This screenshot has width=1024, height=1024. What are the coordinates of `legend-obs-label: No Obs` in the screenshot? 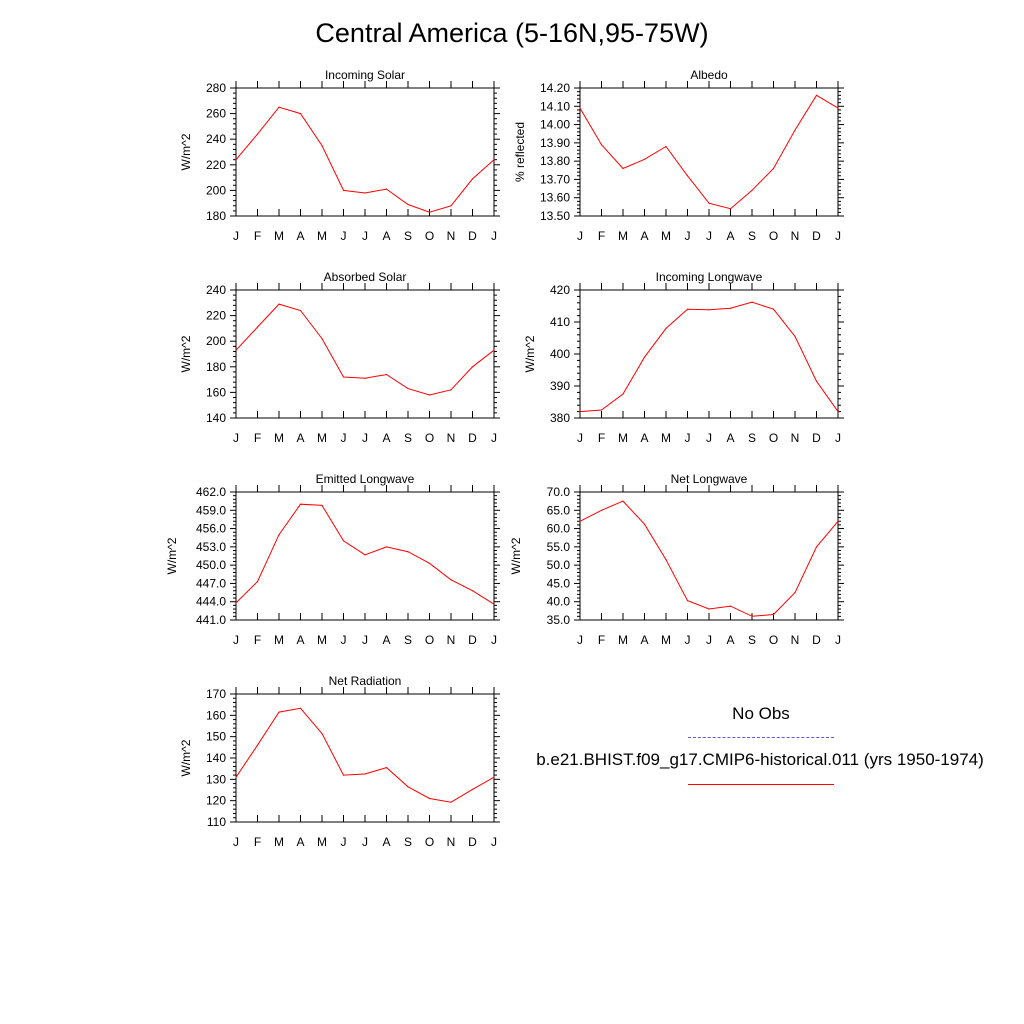 It's located at (761, 713).